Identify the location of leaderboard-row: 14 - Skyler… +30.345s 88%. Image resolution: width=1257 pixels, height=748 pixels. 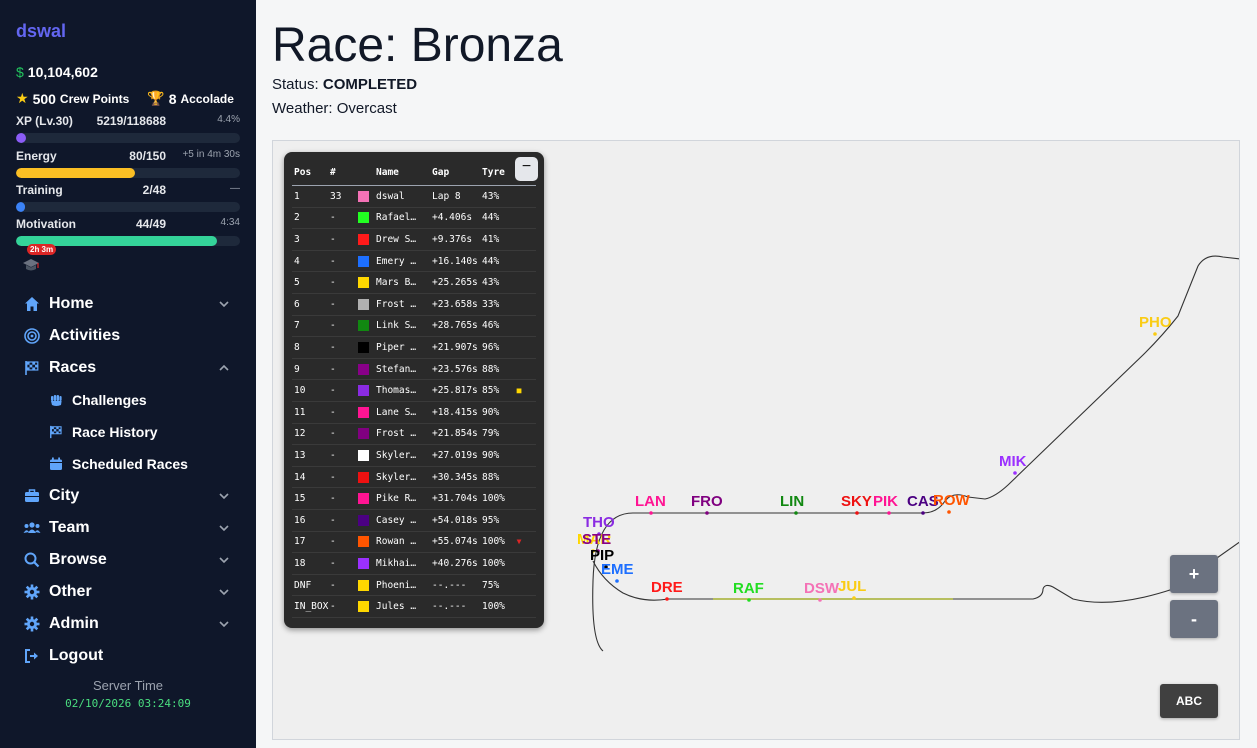
(414, 478).